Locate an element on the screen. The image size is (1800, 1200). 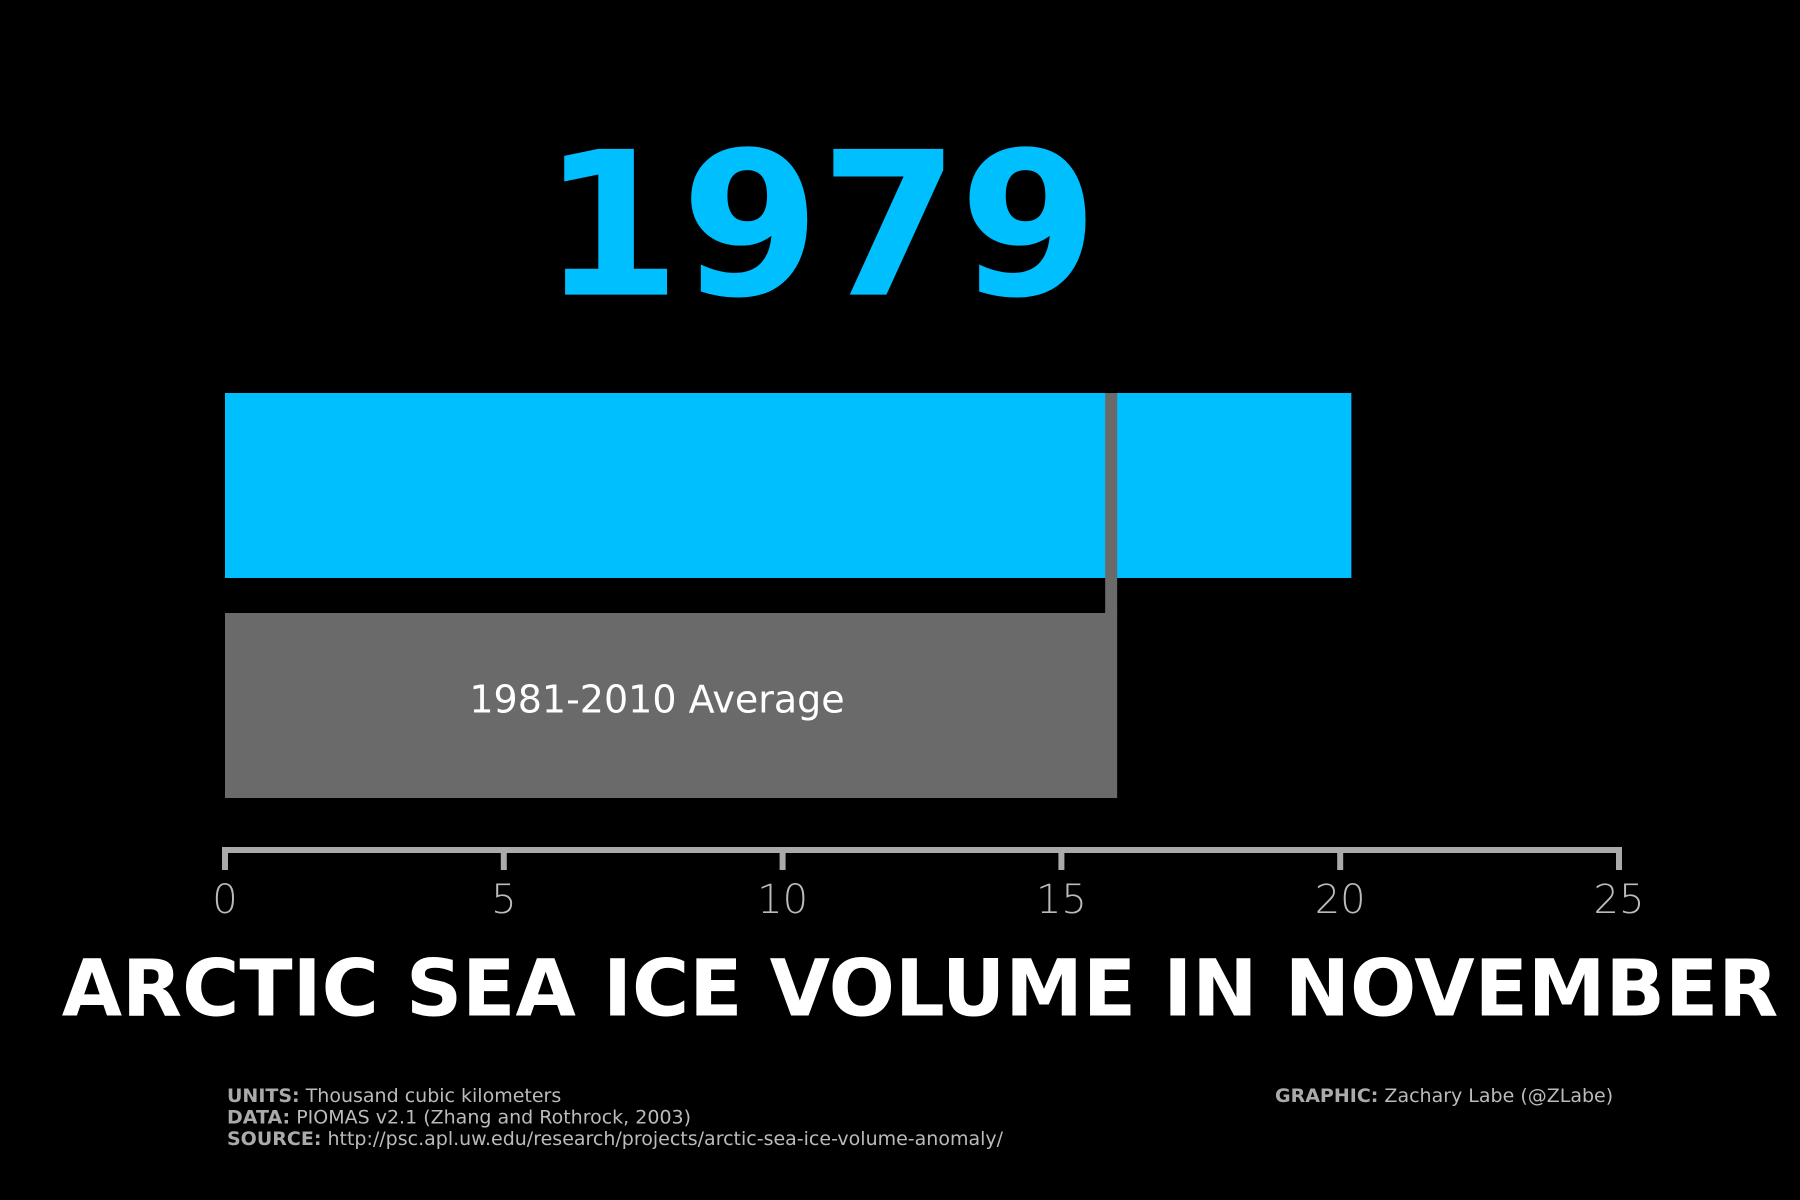
note-label: DATA: is located at coordinates (258, 1117).